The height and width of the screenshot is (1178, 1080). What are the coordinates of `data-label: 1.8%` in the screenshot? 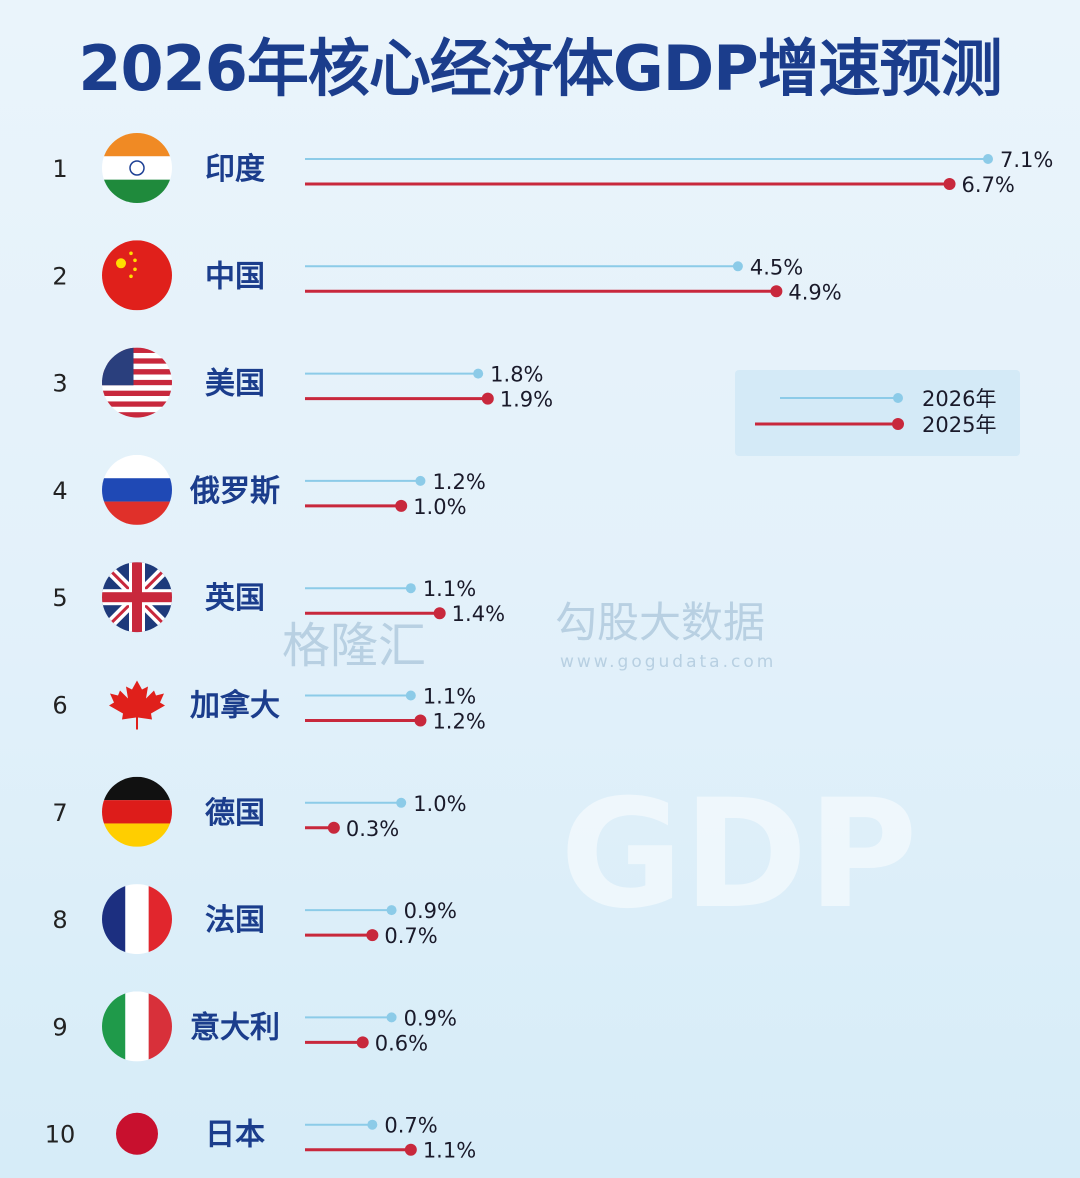 It's located at (516, 375).